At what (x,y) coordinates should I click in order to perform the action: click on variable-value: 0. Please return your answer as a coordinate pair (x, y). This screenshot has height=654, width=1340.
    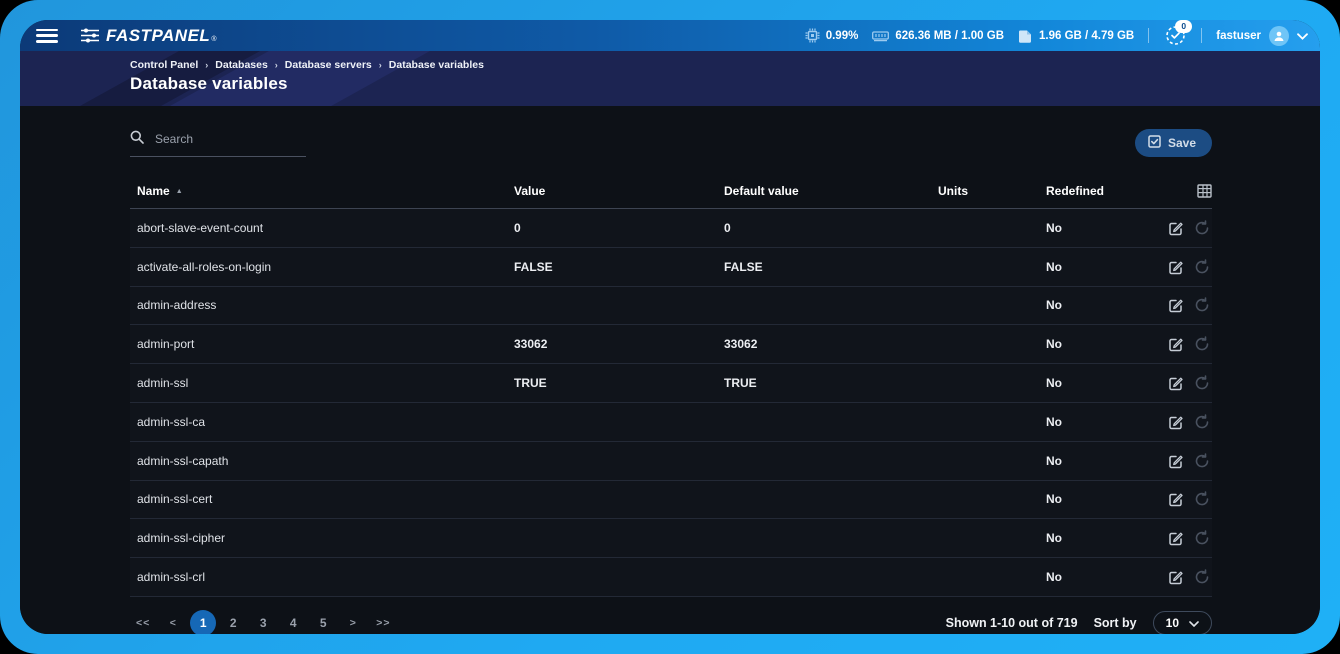
    Looking at the image, I should click on (517, 227).